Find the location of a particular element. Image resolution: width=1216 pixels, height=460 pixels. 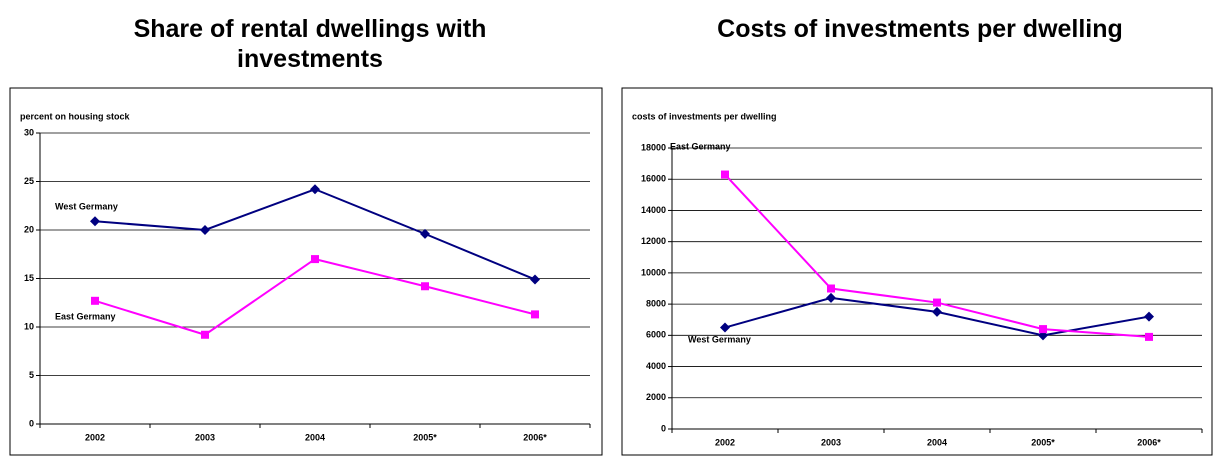

y-tick-label: 20 is located at coordinates (29, 229).